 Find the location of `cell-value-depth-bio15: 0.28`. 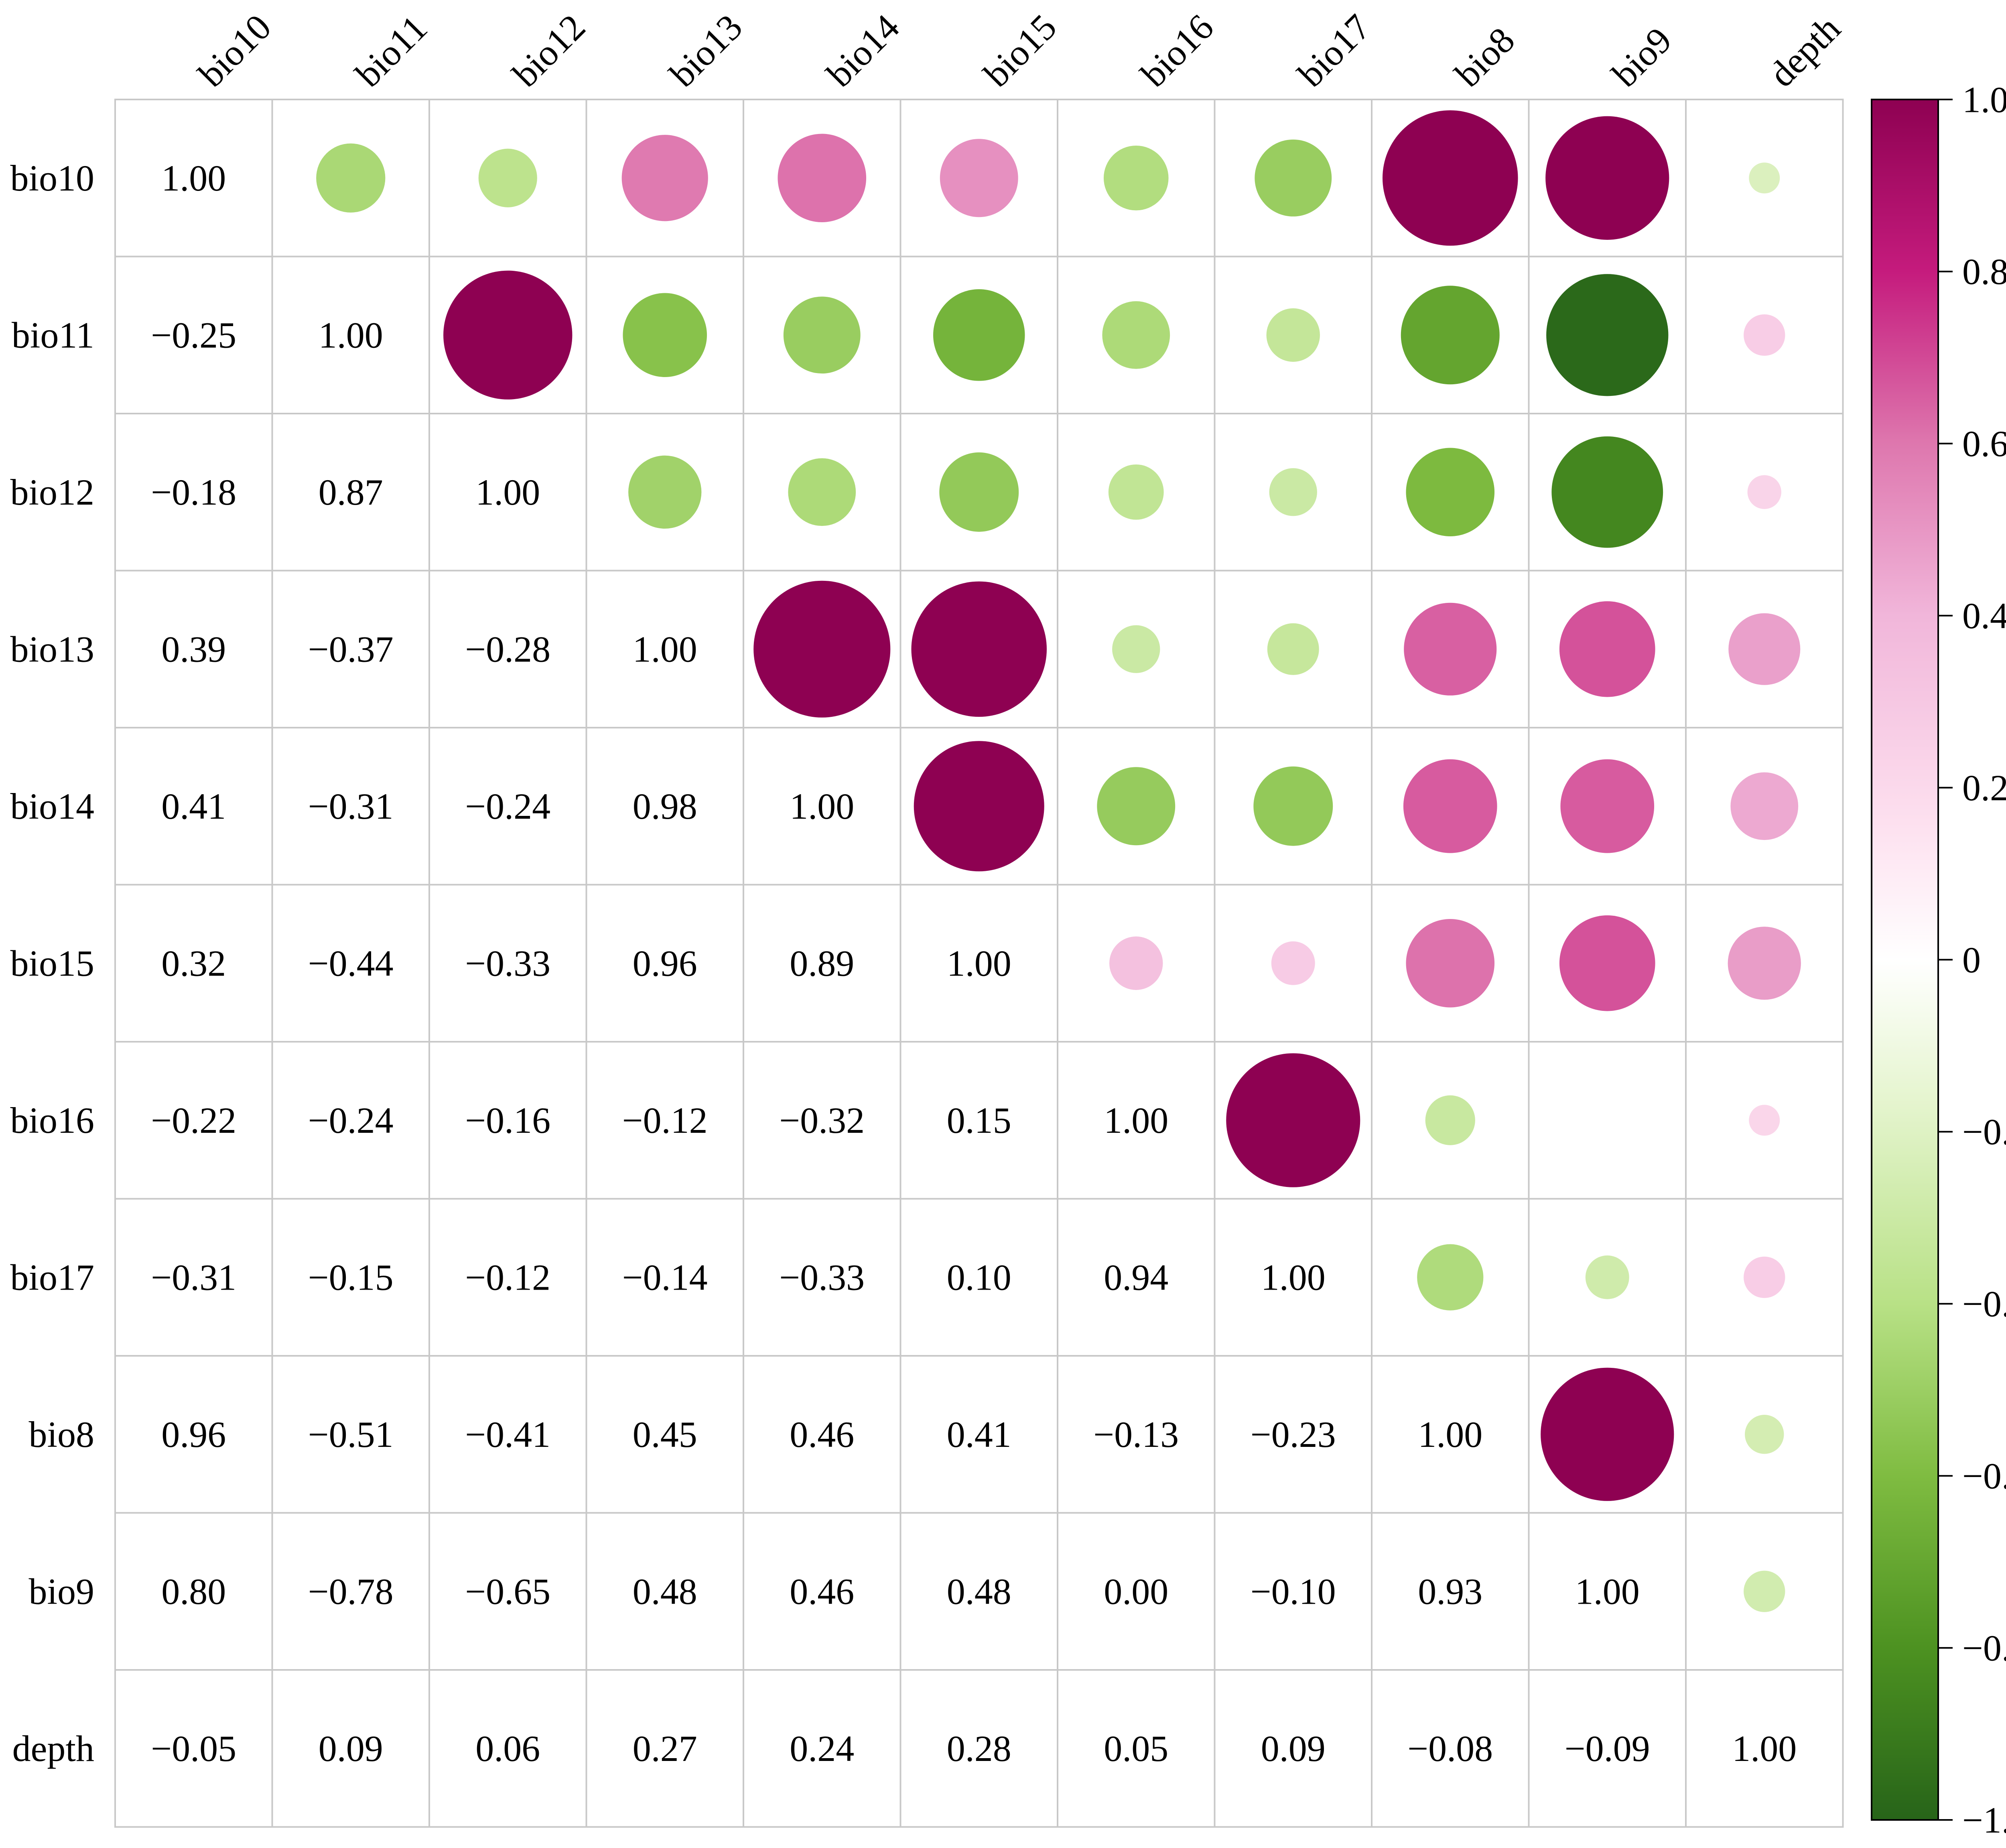

cell-value-depth-bio15: 0.28 is located at coordinates (979, 1748).